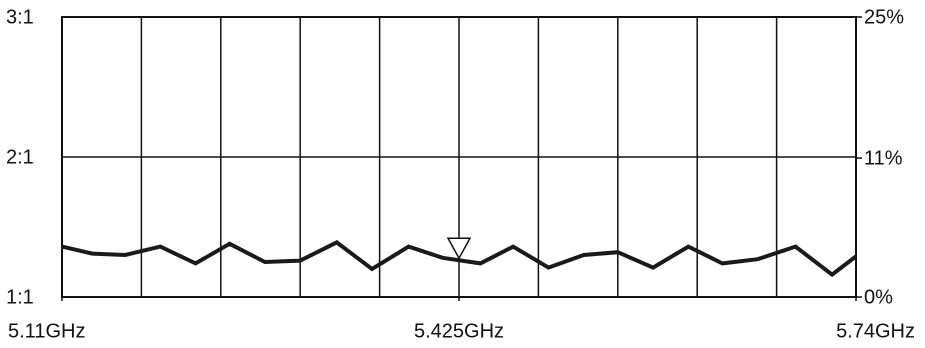  Describe the element at coordinates (46, 331) in the screenshot. I see `x-tick-label: 5.11GHz` at that location.